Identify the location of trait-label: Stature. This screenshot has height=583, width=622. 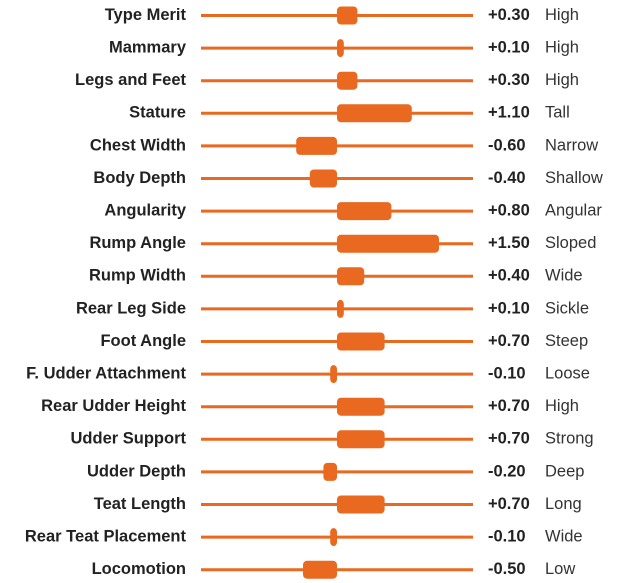
(157, 113).